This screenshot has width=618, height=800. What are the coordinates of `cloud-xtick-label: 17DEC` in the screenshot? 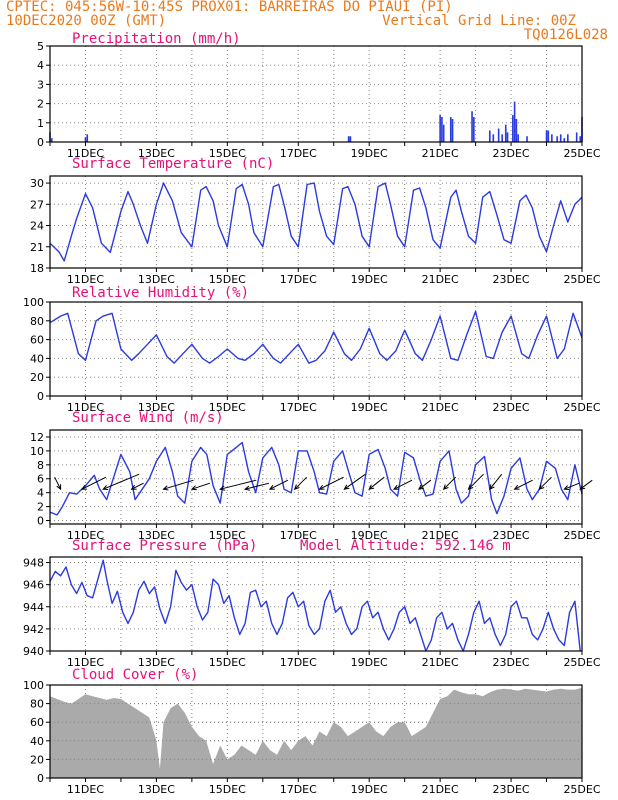 It's located at (298, 789).